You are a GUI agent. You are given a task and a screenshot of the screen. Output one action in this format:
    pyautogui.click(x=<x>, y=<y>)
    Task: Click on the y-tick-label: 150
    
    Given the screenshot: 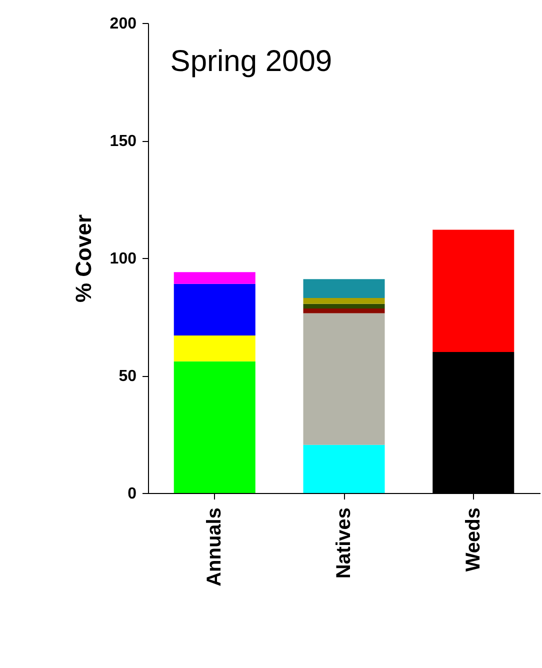 What is the action you would take?
    pyautogui.click(x=123, y=141)
    